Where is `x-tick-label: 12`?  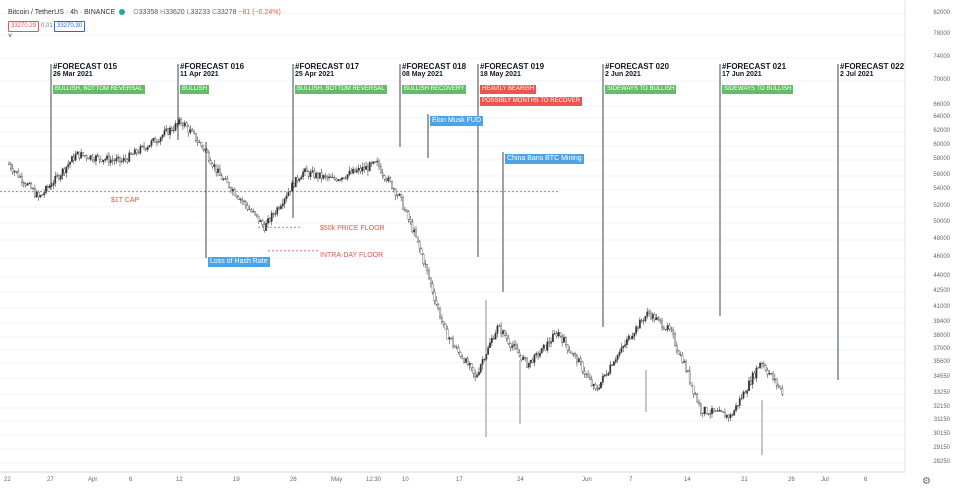
x-tick-label: 12 is located at coordinates (179, 480).